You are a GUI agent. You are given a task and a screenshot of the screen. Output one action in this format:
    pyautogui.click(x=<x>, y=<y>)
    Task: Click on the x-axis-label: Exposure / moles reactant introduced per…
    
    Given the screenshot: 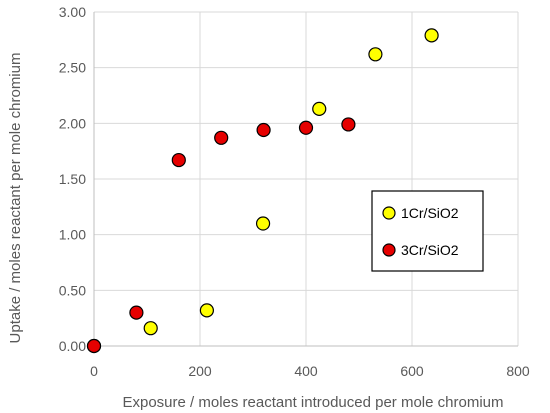 What is the action you would take?
    pyautogui.click(x=312, y=402)
    